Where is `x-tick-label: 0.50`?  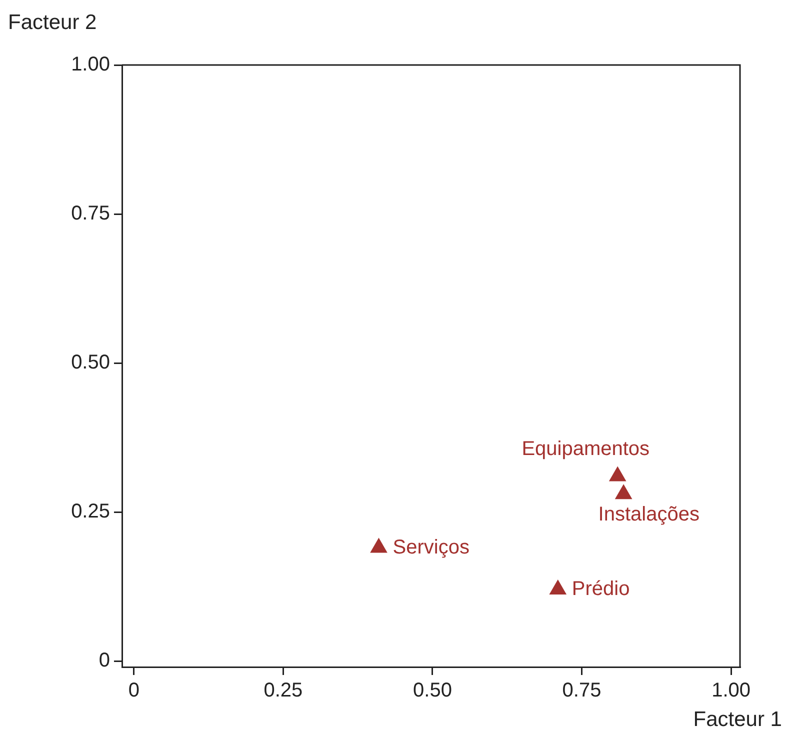
x-tick-label: 0.50 is located at coordinates (432, 691).